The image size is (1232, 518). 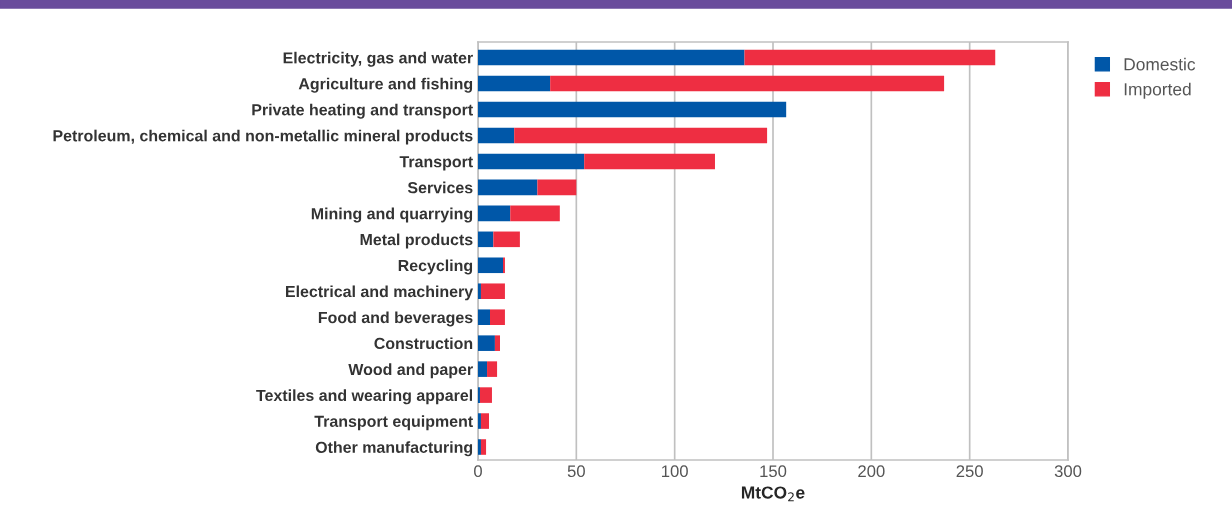 What do you see at coordinates (392, 215) in the screenshot?
I see `y-tick-label: Mining and quarrying` at bounding box center [392, 215].